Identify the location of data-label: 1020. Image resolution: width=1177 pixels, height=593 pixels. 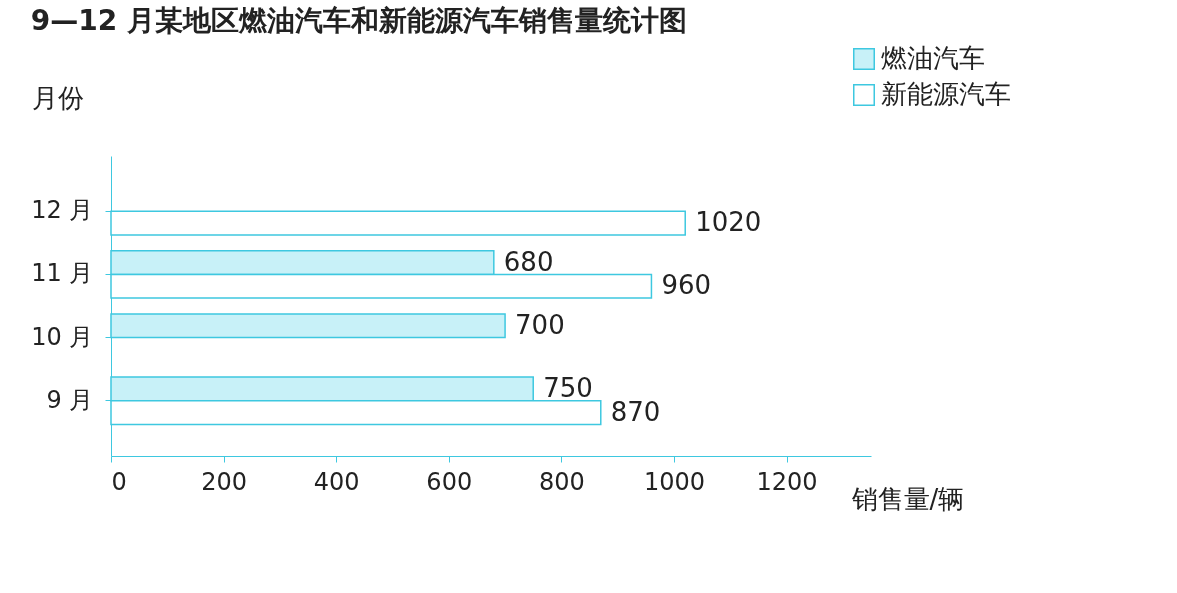
(728, 222).